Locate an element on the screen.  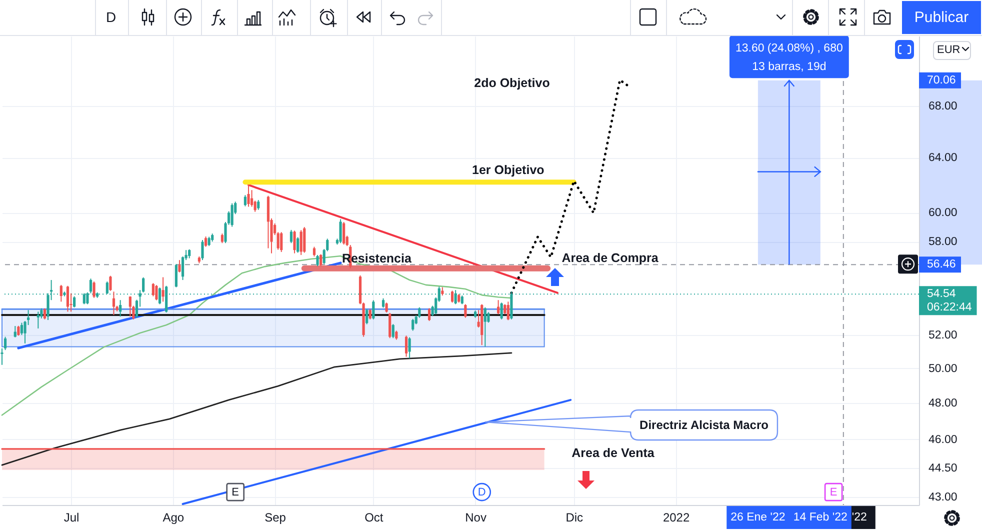
y-tick-label: 68.00 is located at coordinates (943, 106).